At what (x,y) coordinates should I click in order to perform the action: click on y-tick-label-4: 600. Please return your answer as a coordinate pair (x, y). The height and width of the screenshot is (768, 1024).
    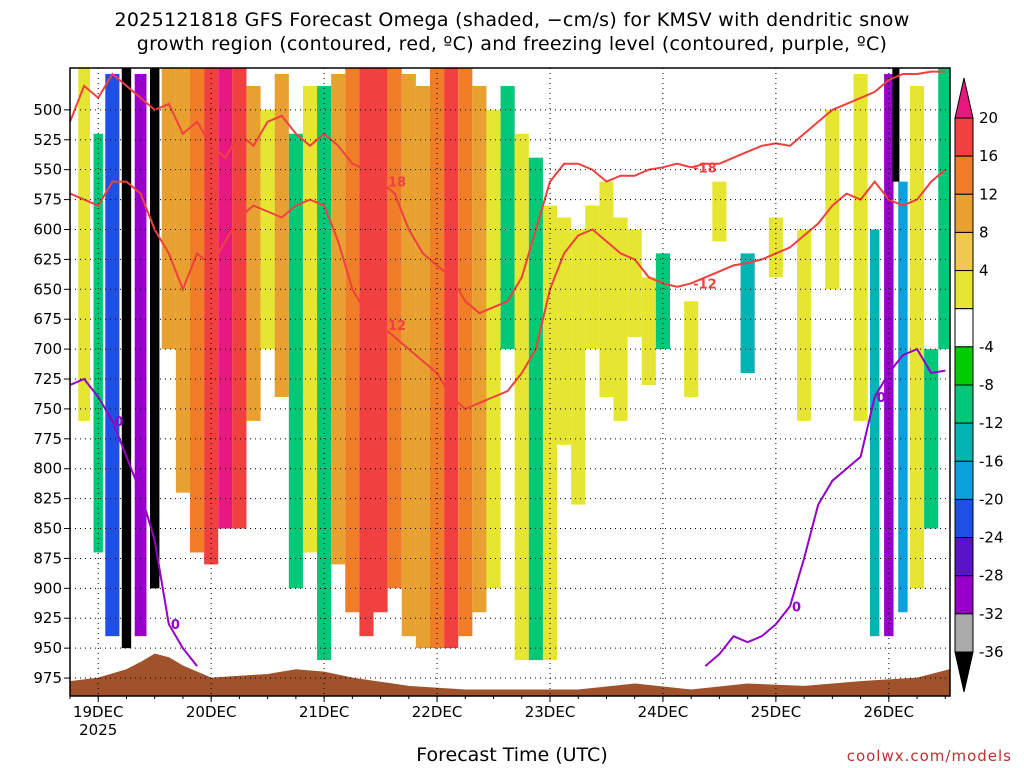
    Looking at the image, I should click on (47, 229).